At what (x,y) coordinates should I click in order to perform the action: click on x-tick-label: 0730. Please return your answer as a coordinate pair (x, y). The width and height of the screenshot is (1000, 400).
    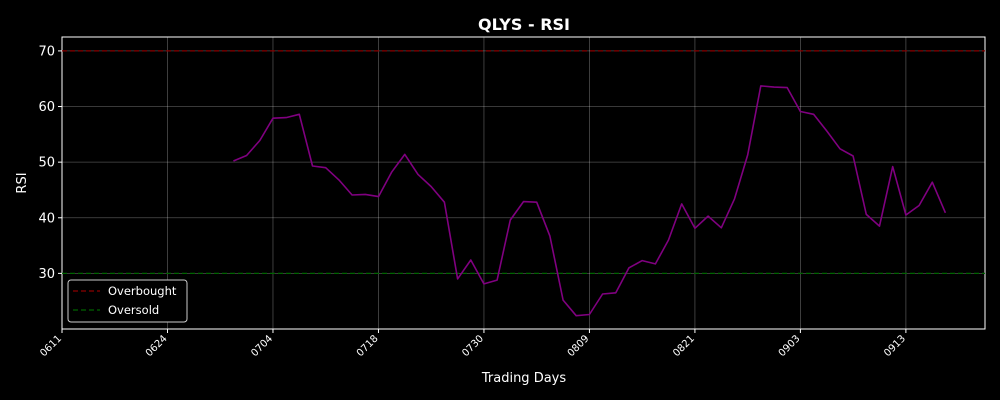
    Looking at the image, I should click on (473, 346).